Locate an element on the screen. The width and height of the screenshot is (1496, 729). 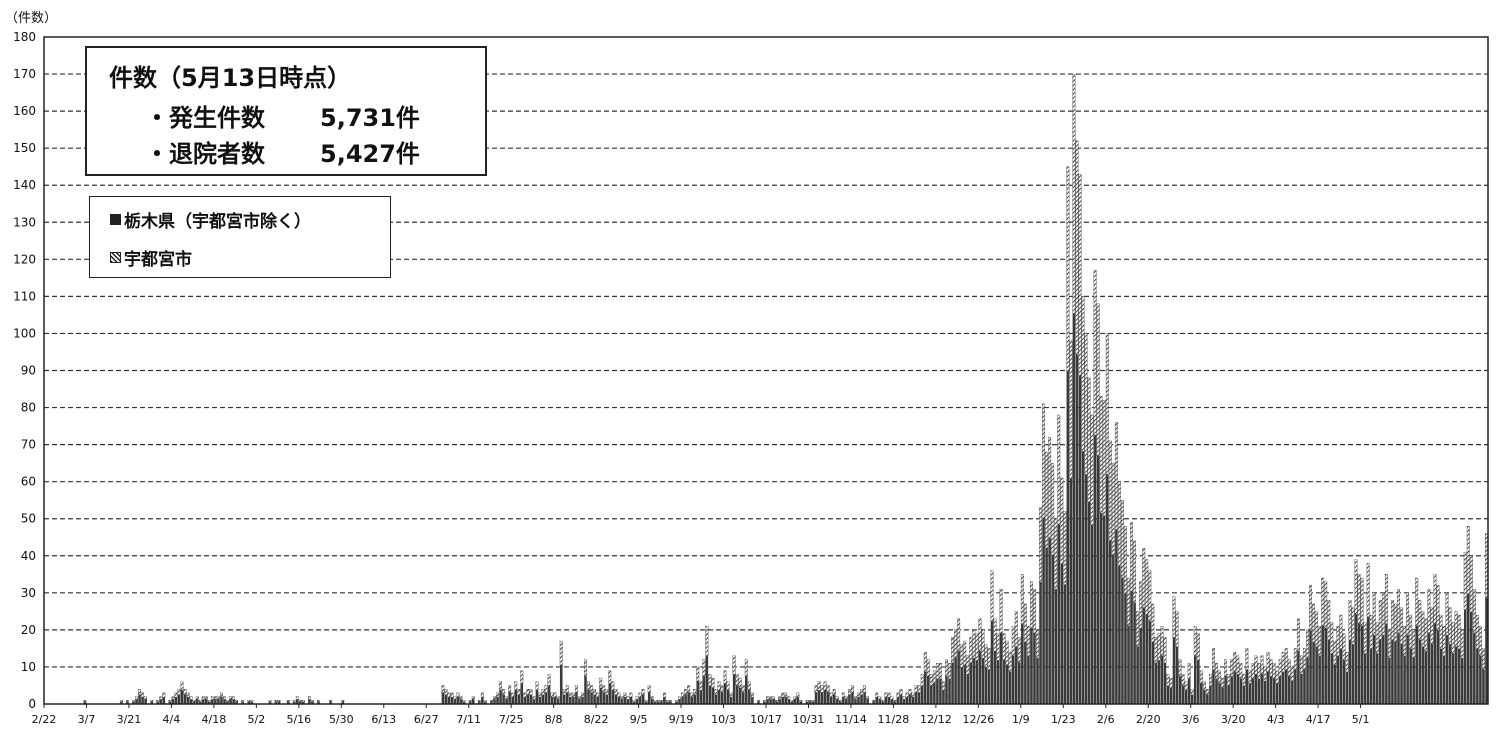
y-tick-label: 0 is located at coordinates (32, 704).